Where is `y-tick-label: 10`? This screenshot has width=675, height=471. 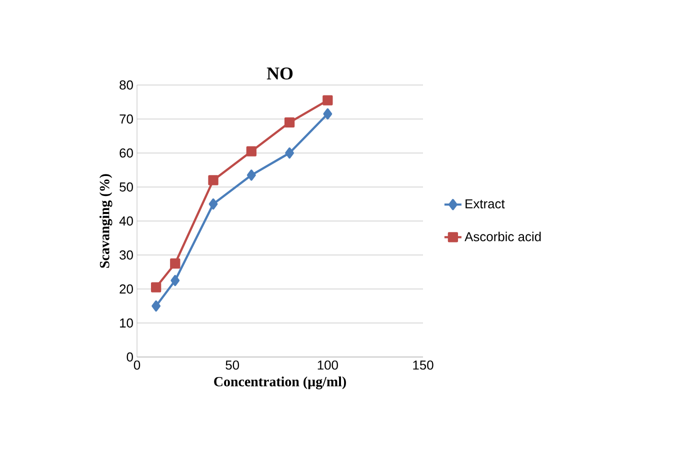 y-tick-label: 10 is located at coordinates (126, 323).